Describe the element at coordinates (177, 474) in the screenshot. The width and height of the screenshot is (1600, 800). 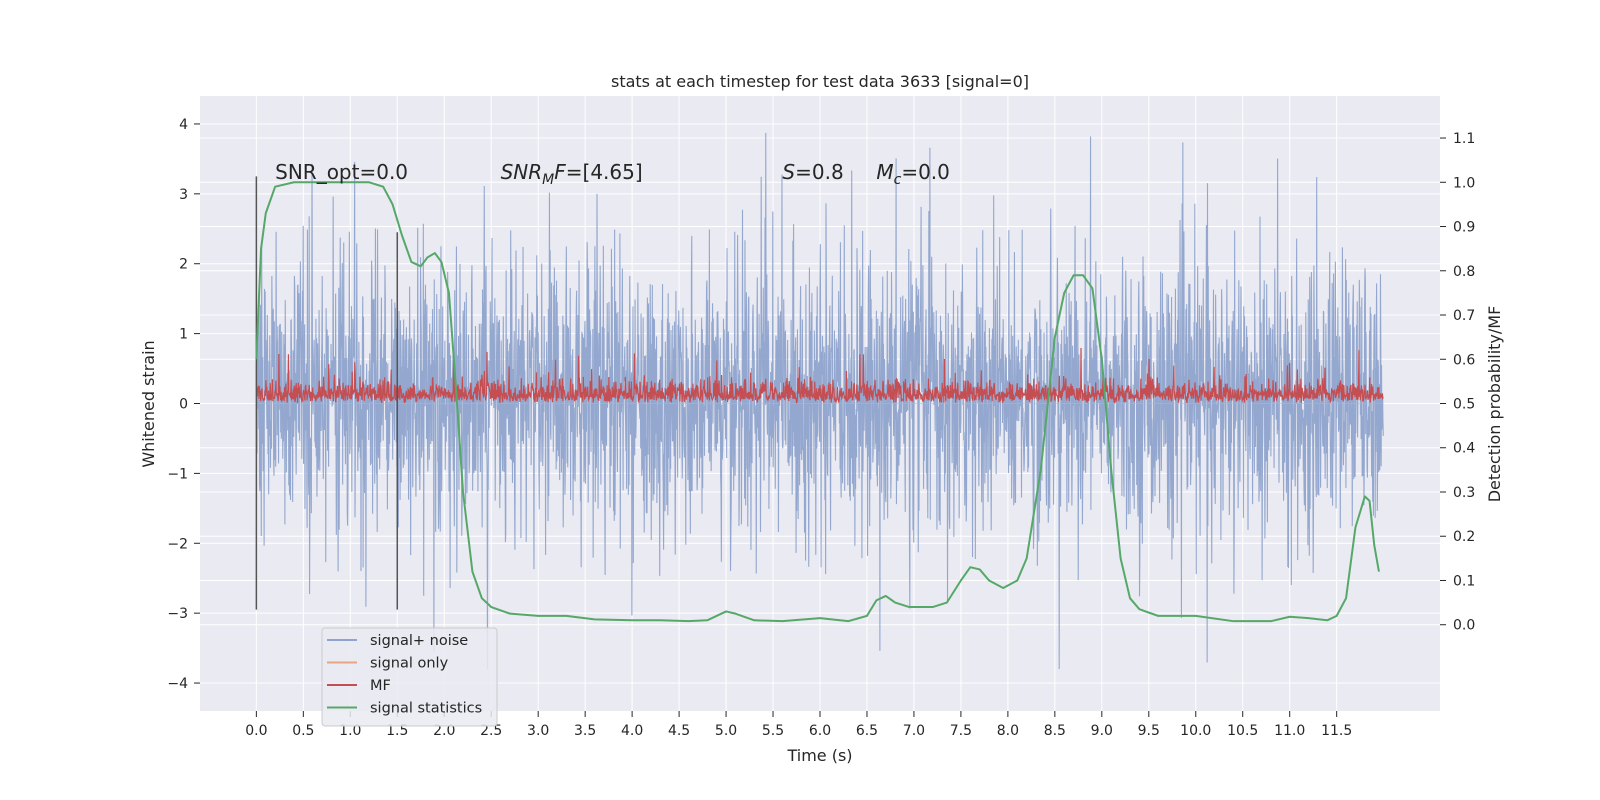
I see `y-tick-label: −1` at that location.